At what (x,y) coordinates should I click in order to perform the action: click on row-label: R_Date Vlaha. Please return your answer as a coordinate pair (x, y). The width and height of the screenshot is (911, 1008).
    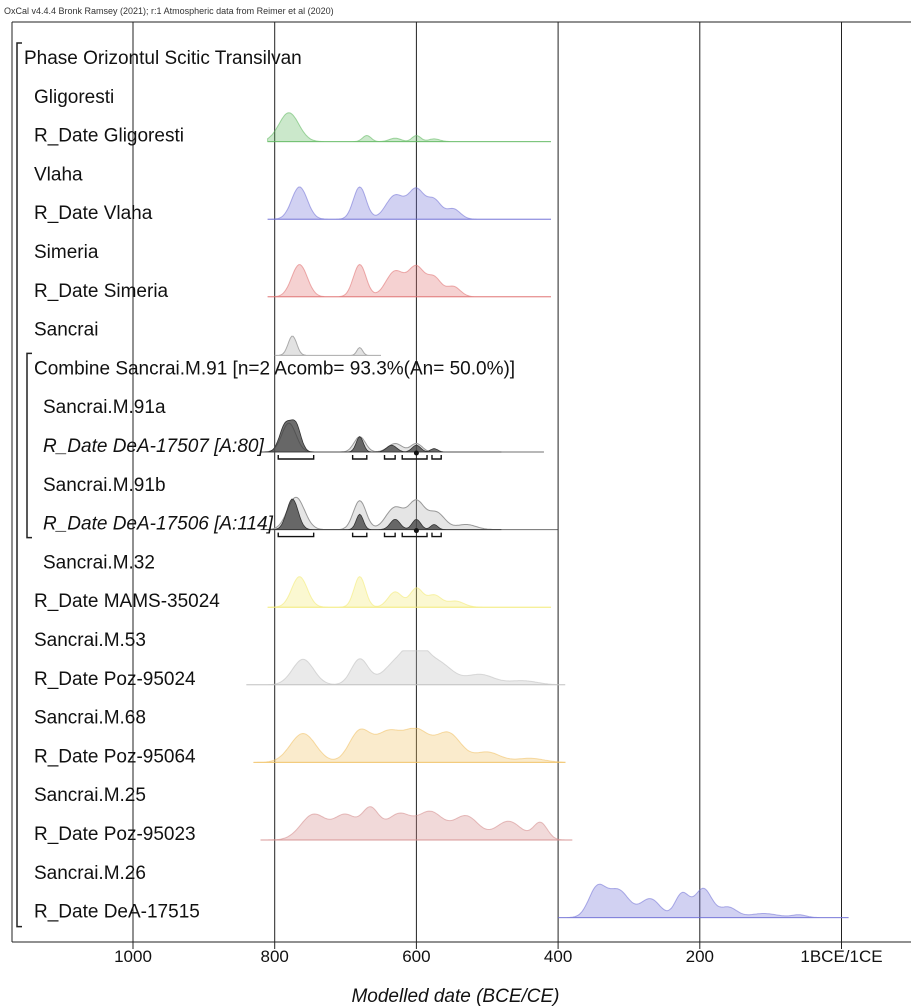
    Looking at the image, I should click on (93, 213).